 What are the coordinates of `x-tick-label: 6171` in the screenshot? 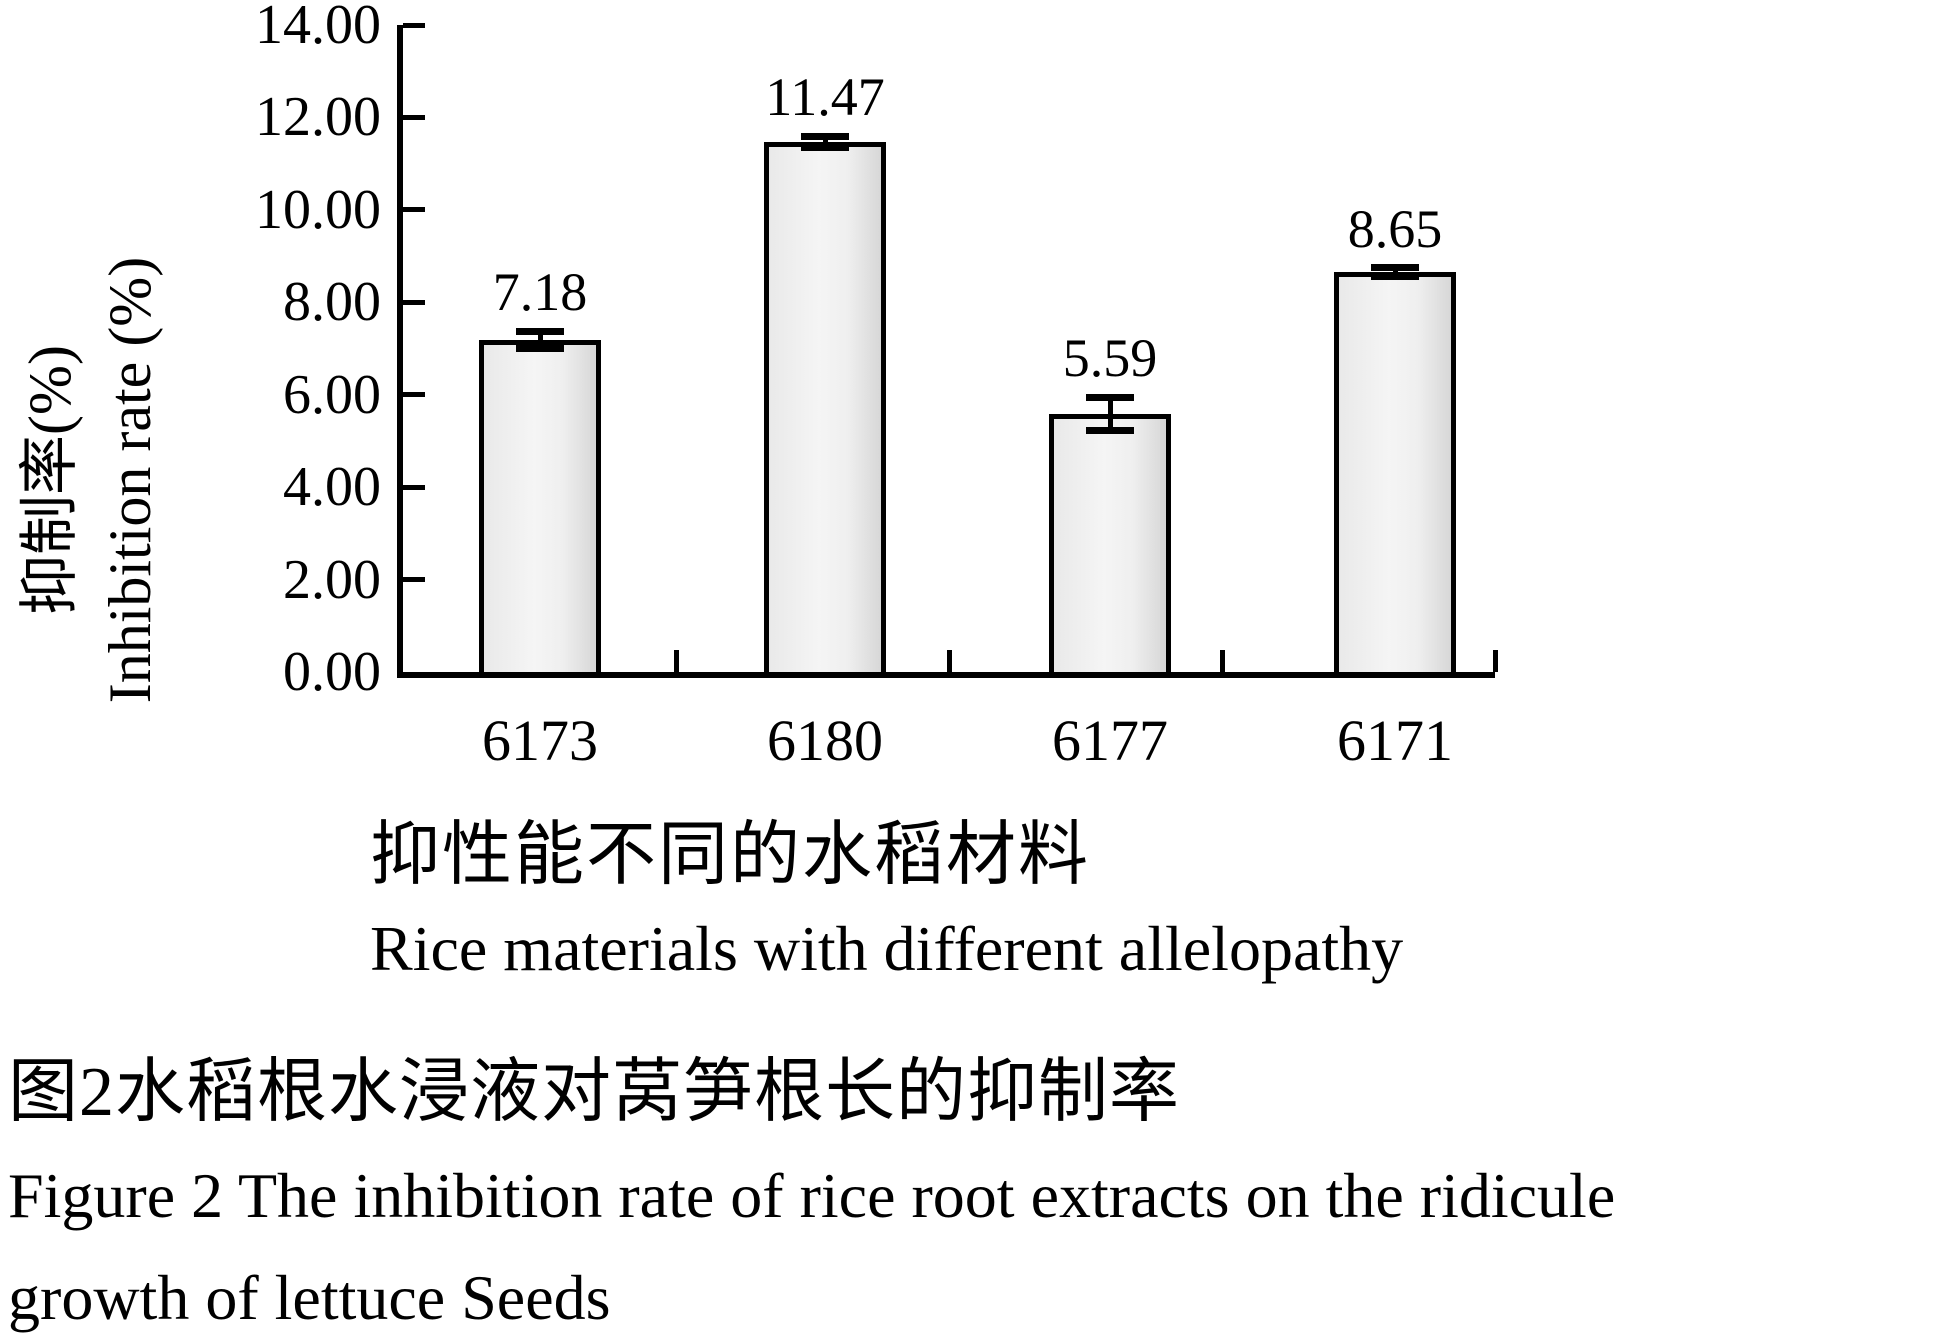 It's located at (1395, 740).